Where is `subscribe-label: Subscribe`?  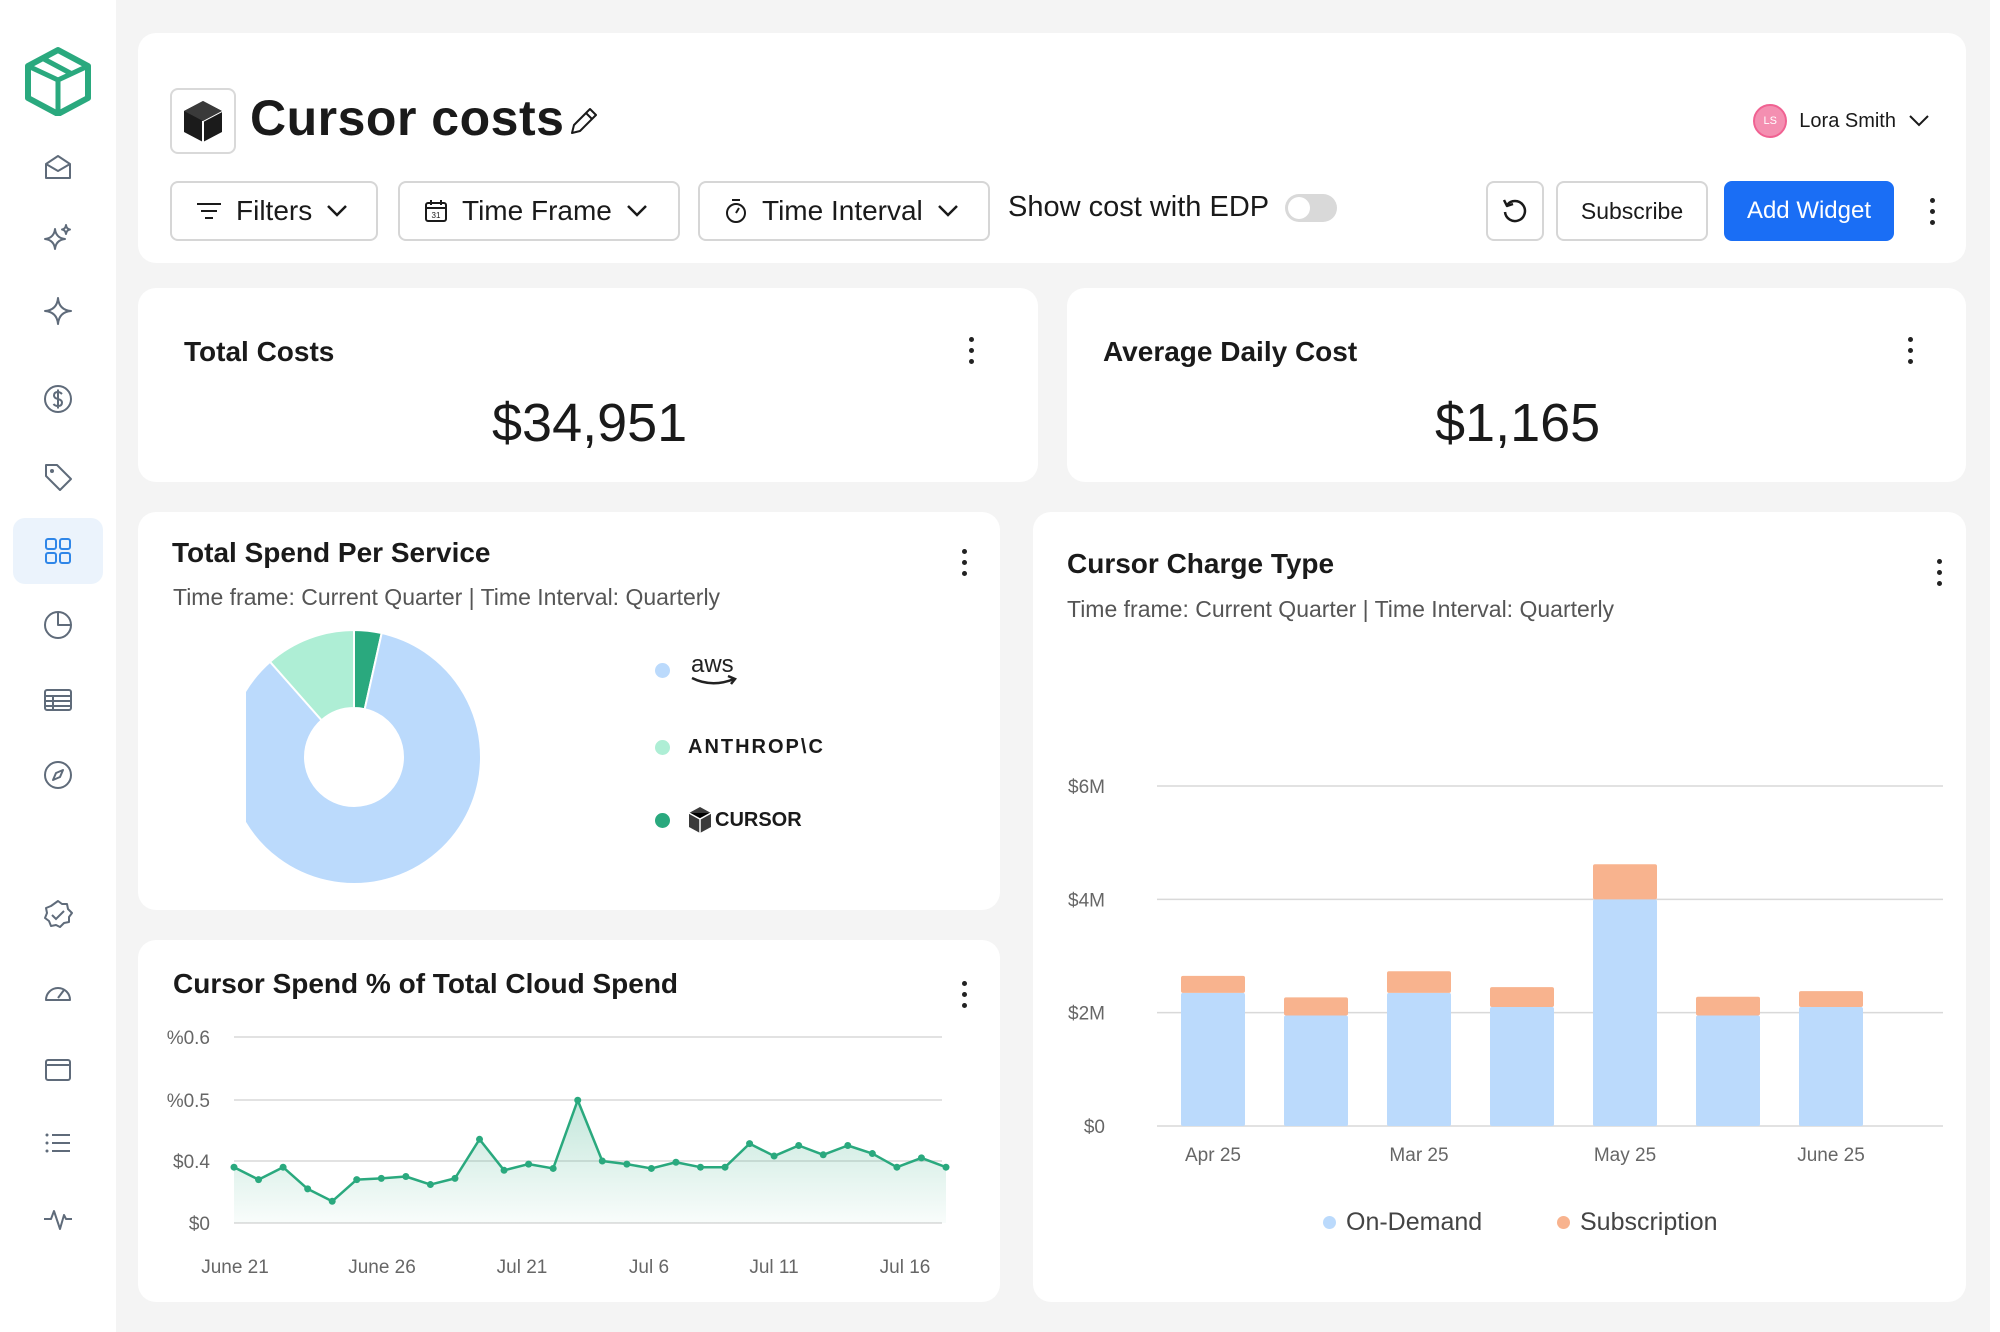 subscribe-label: Subscribe is located at coordinates (1632, 210).